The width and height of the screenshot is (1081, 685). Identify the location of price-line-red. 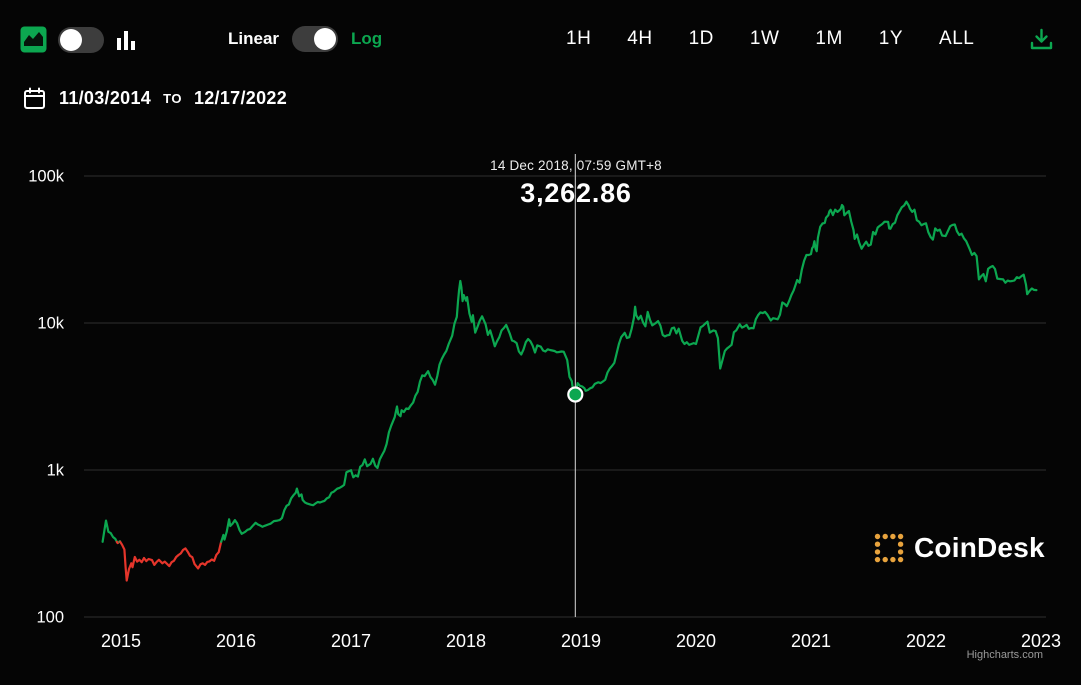
(171, 561).